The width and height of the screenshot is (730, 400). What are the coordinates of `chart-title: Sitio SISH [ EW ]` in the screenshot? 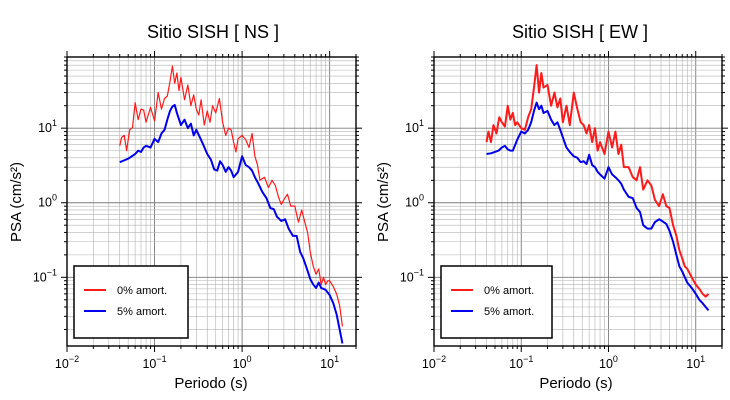 It's located at (580, 32).